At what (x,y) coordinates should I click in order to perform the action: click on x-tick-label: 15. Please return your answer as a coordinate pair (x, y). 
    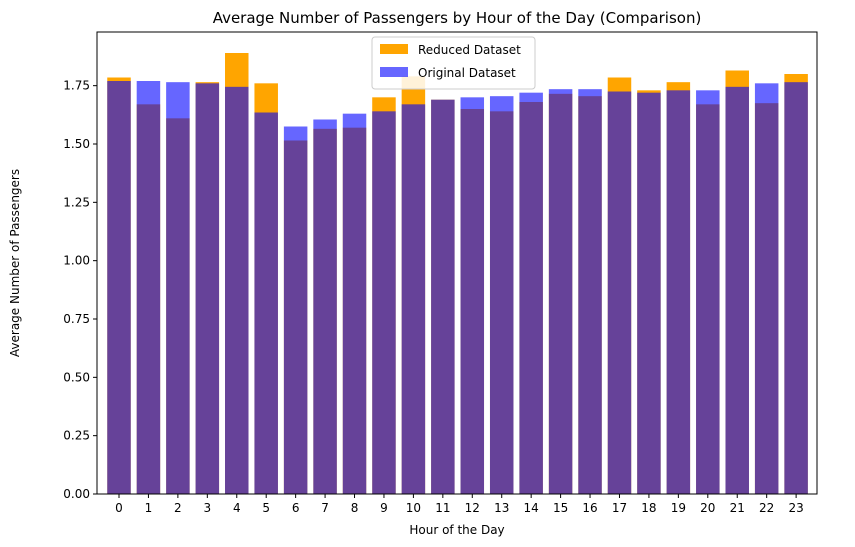
    Looking at the image, I should click on (560, 508).